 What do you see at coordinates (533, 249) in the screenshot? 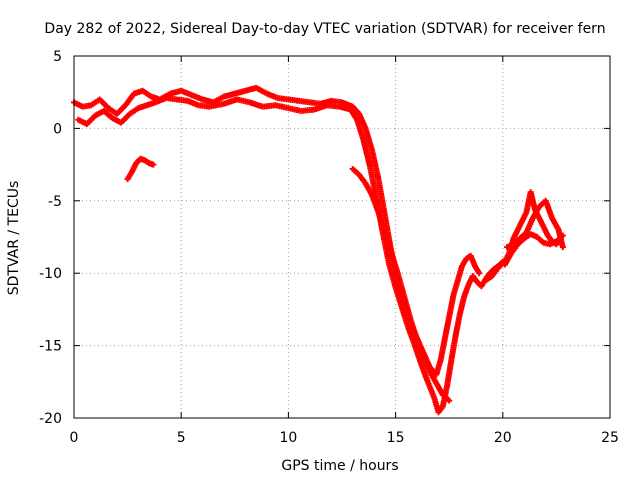
I see `series-track-f` at bounding box center [533, 249].